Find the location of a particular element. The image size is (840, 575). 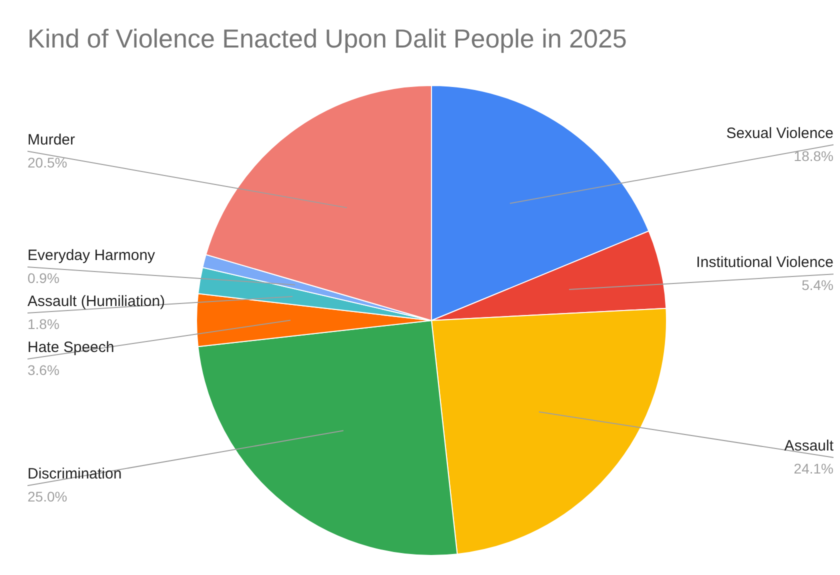

slice-label: Assault (Humiliation) is located at coordinates (97, 301).